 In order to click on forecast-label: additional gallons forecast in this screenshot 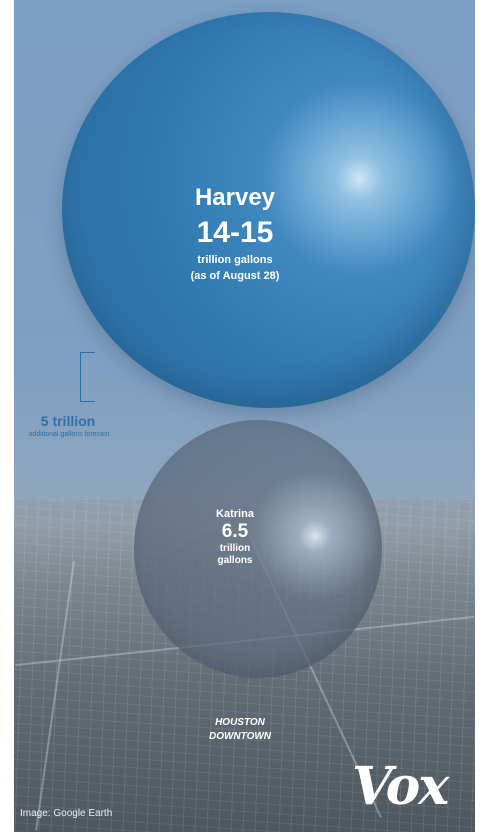, I will do `click(69, 434)`.